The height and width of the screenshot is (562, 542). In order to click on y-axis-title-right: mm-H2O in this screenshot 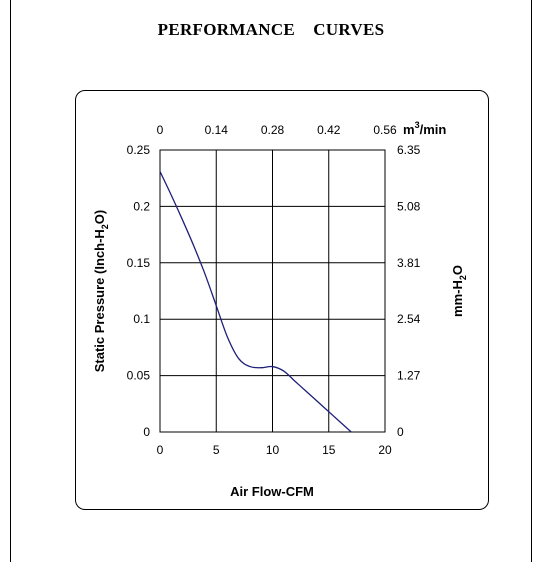, I will do `click(459, 291)`.